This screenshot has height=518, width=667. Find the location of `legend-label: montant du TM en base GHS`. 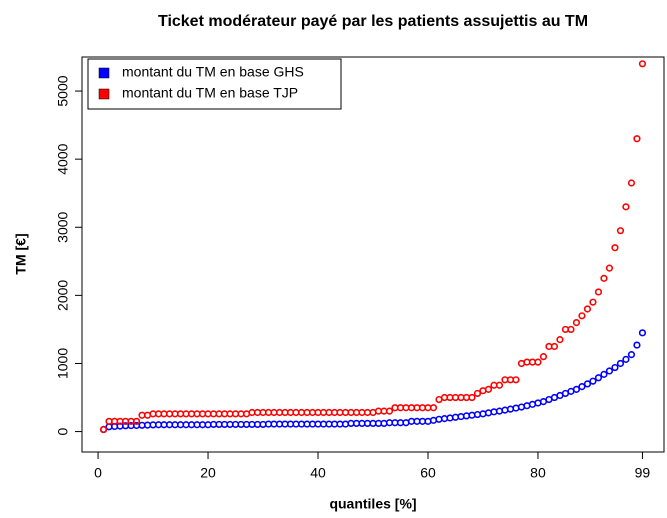

legend-label: montant du TM en base GHS is located at coordinates (213, 72).